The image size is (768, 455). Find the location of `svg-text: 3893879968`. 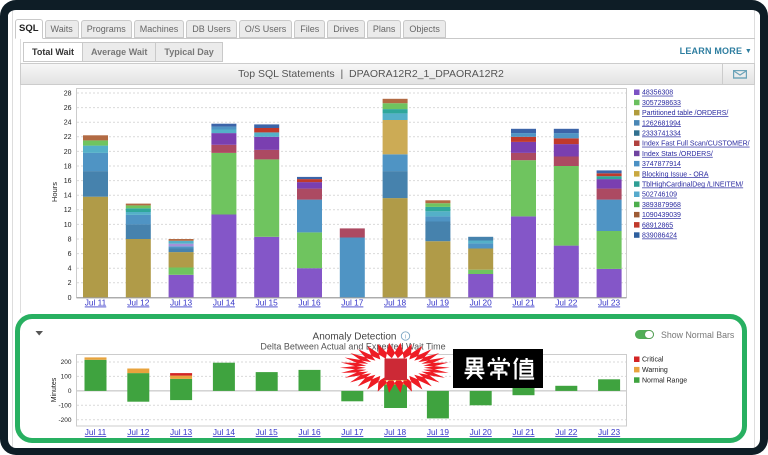

svg-text: 3893879968 is located at coordinates (661, 205).